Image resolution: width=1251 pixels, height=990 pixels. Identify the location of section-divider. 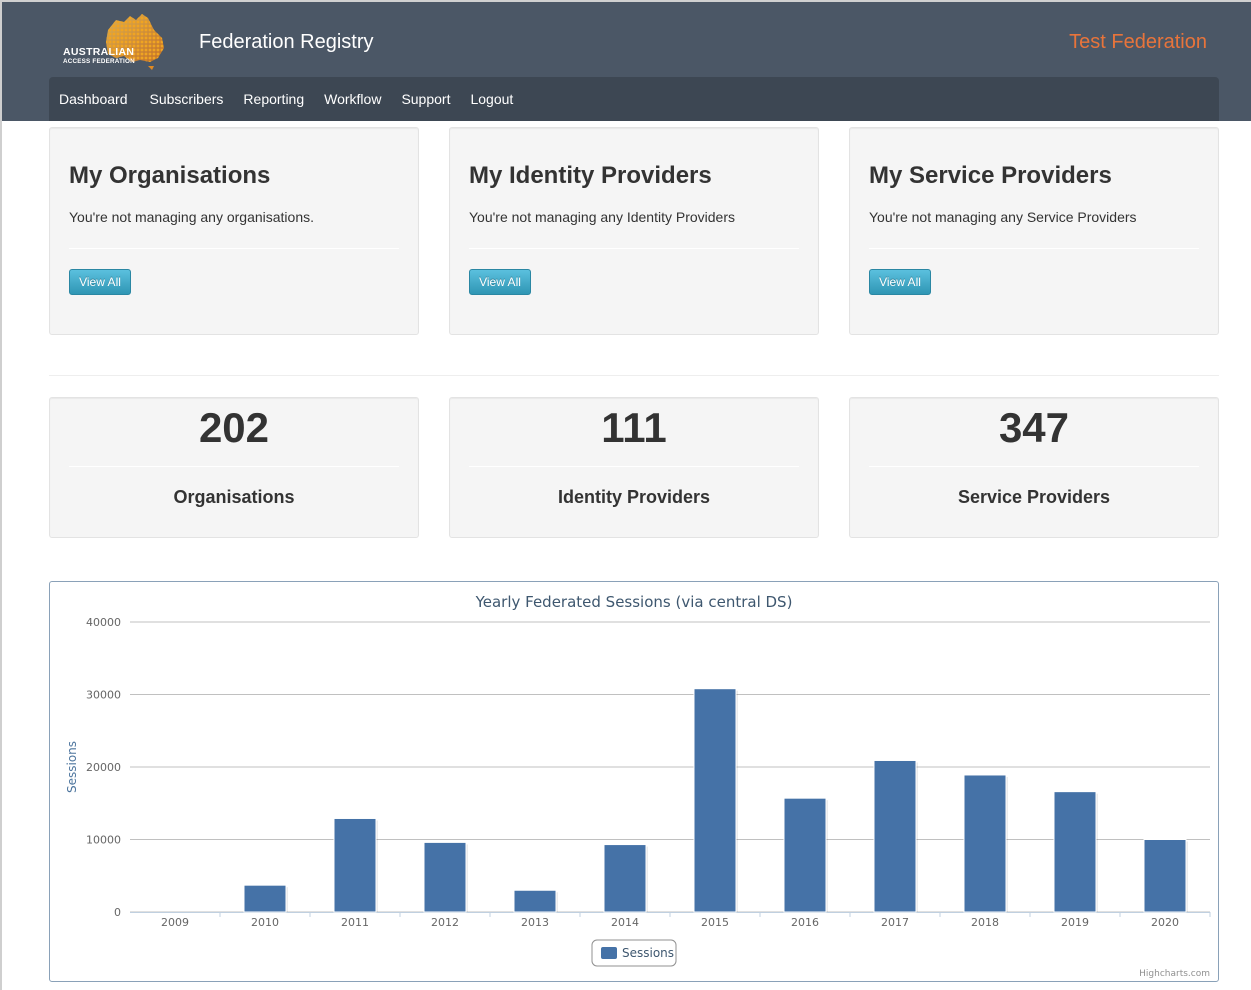
(634, 375).